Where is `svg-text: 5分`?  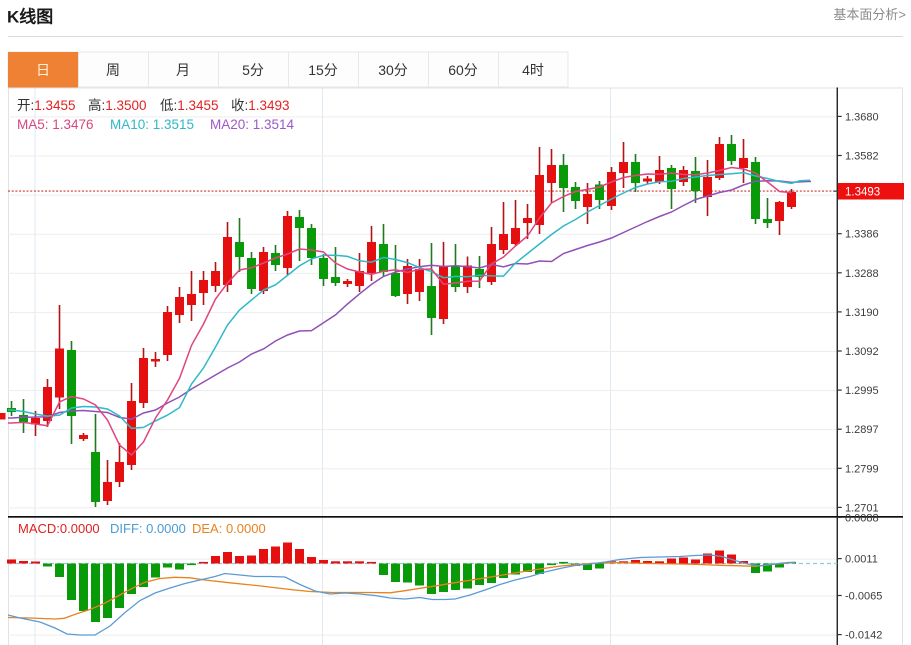
svg-text: 5分 is located at coordinates (253, 70).